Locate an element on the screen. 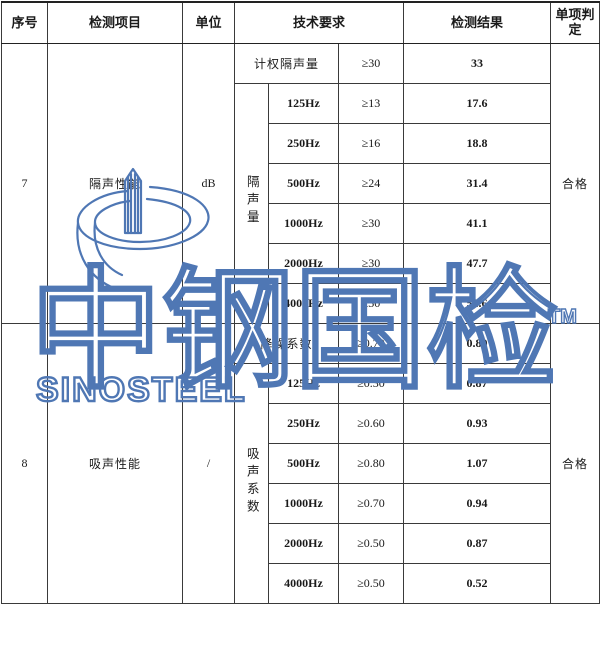 This screenshot has width=600, height=648. cell-requirement: ≥16 is located at coordinates (371, 143).